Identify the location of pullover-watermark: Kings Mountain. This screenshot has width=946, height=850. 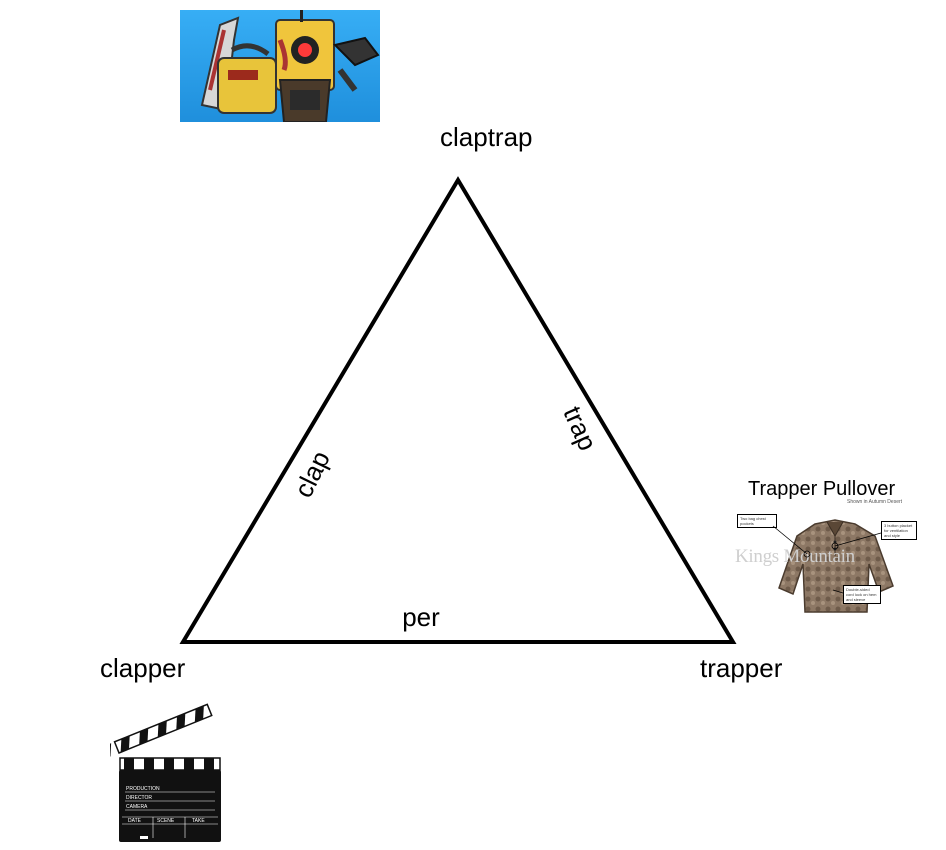
(795, 556).